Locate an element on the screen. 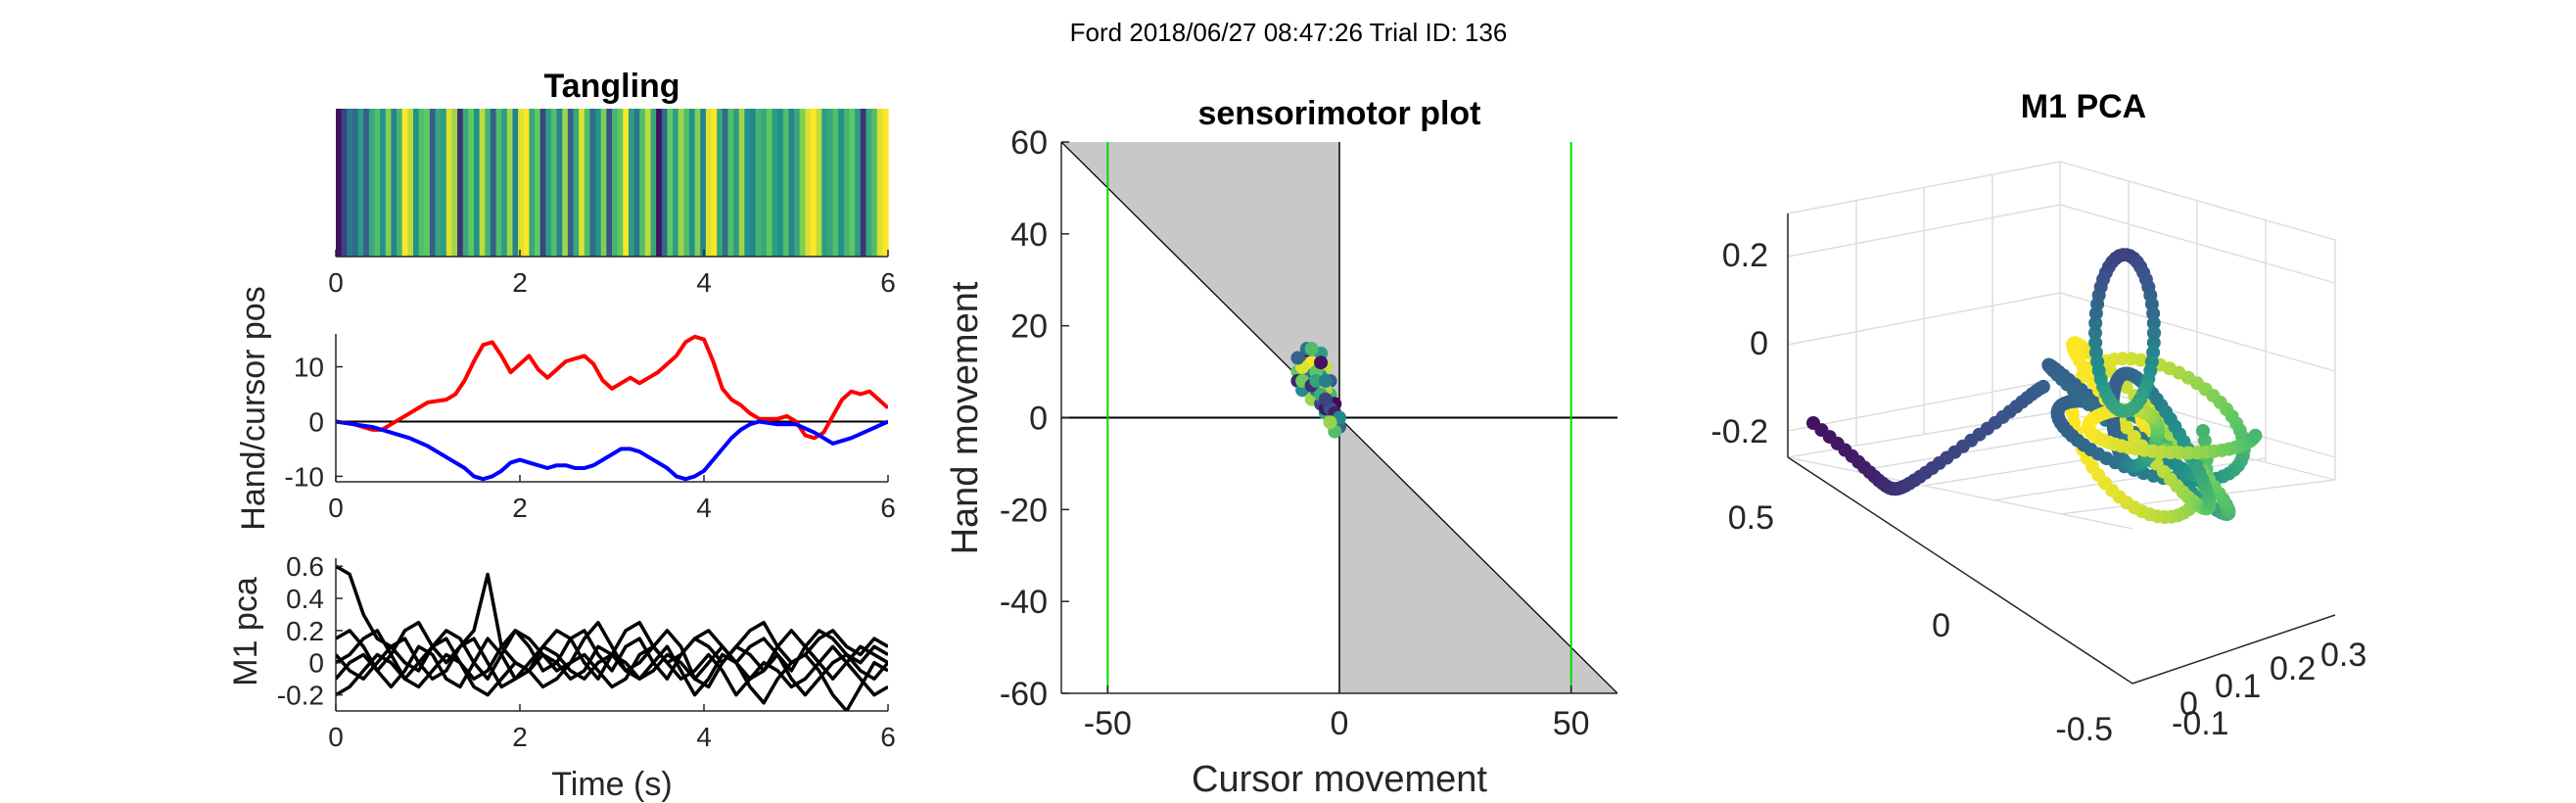 This screenshot has width=2576, height=803. sensorimotor-y-label: Hand movement is located at coordinates (965, 417).